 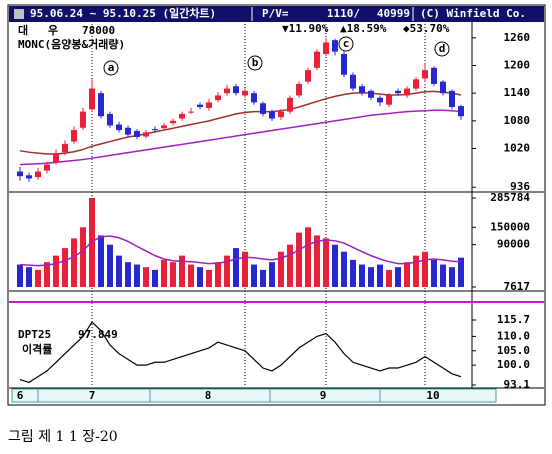 I want to click on month-label: 6, so click(x=20, y=395).